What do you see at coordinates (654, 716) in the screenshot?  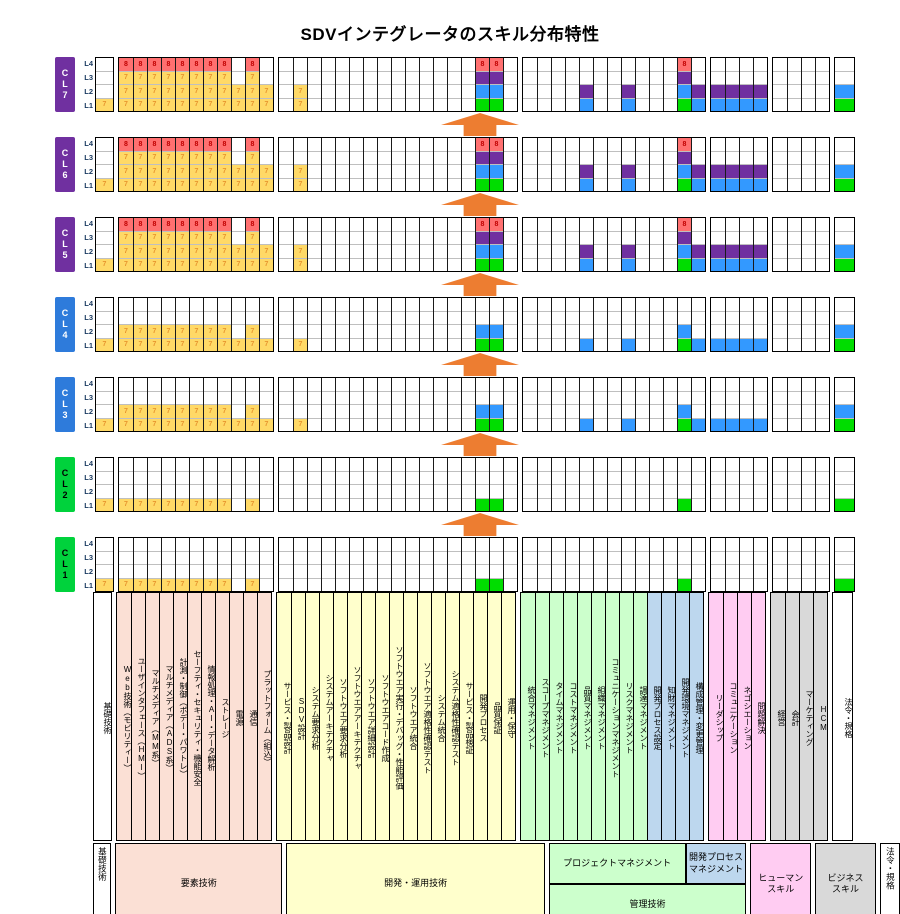 I see `column-label: 開発プロセス設定` at bounding box center [654, 716].